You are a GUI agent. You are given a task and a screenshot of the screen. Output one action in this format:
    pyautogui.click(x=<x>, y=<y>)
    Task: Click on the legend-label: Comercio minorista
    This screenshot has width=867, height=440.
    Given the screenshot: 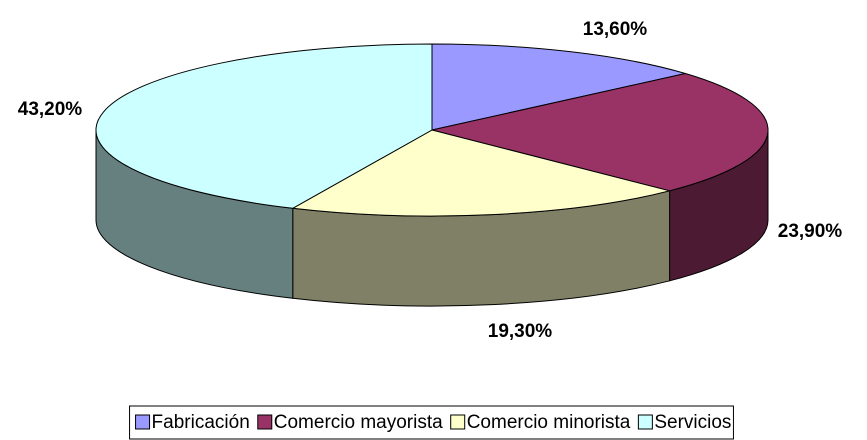 What is the action you would take?
    pyautogui.click(x=549, y=422)
    